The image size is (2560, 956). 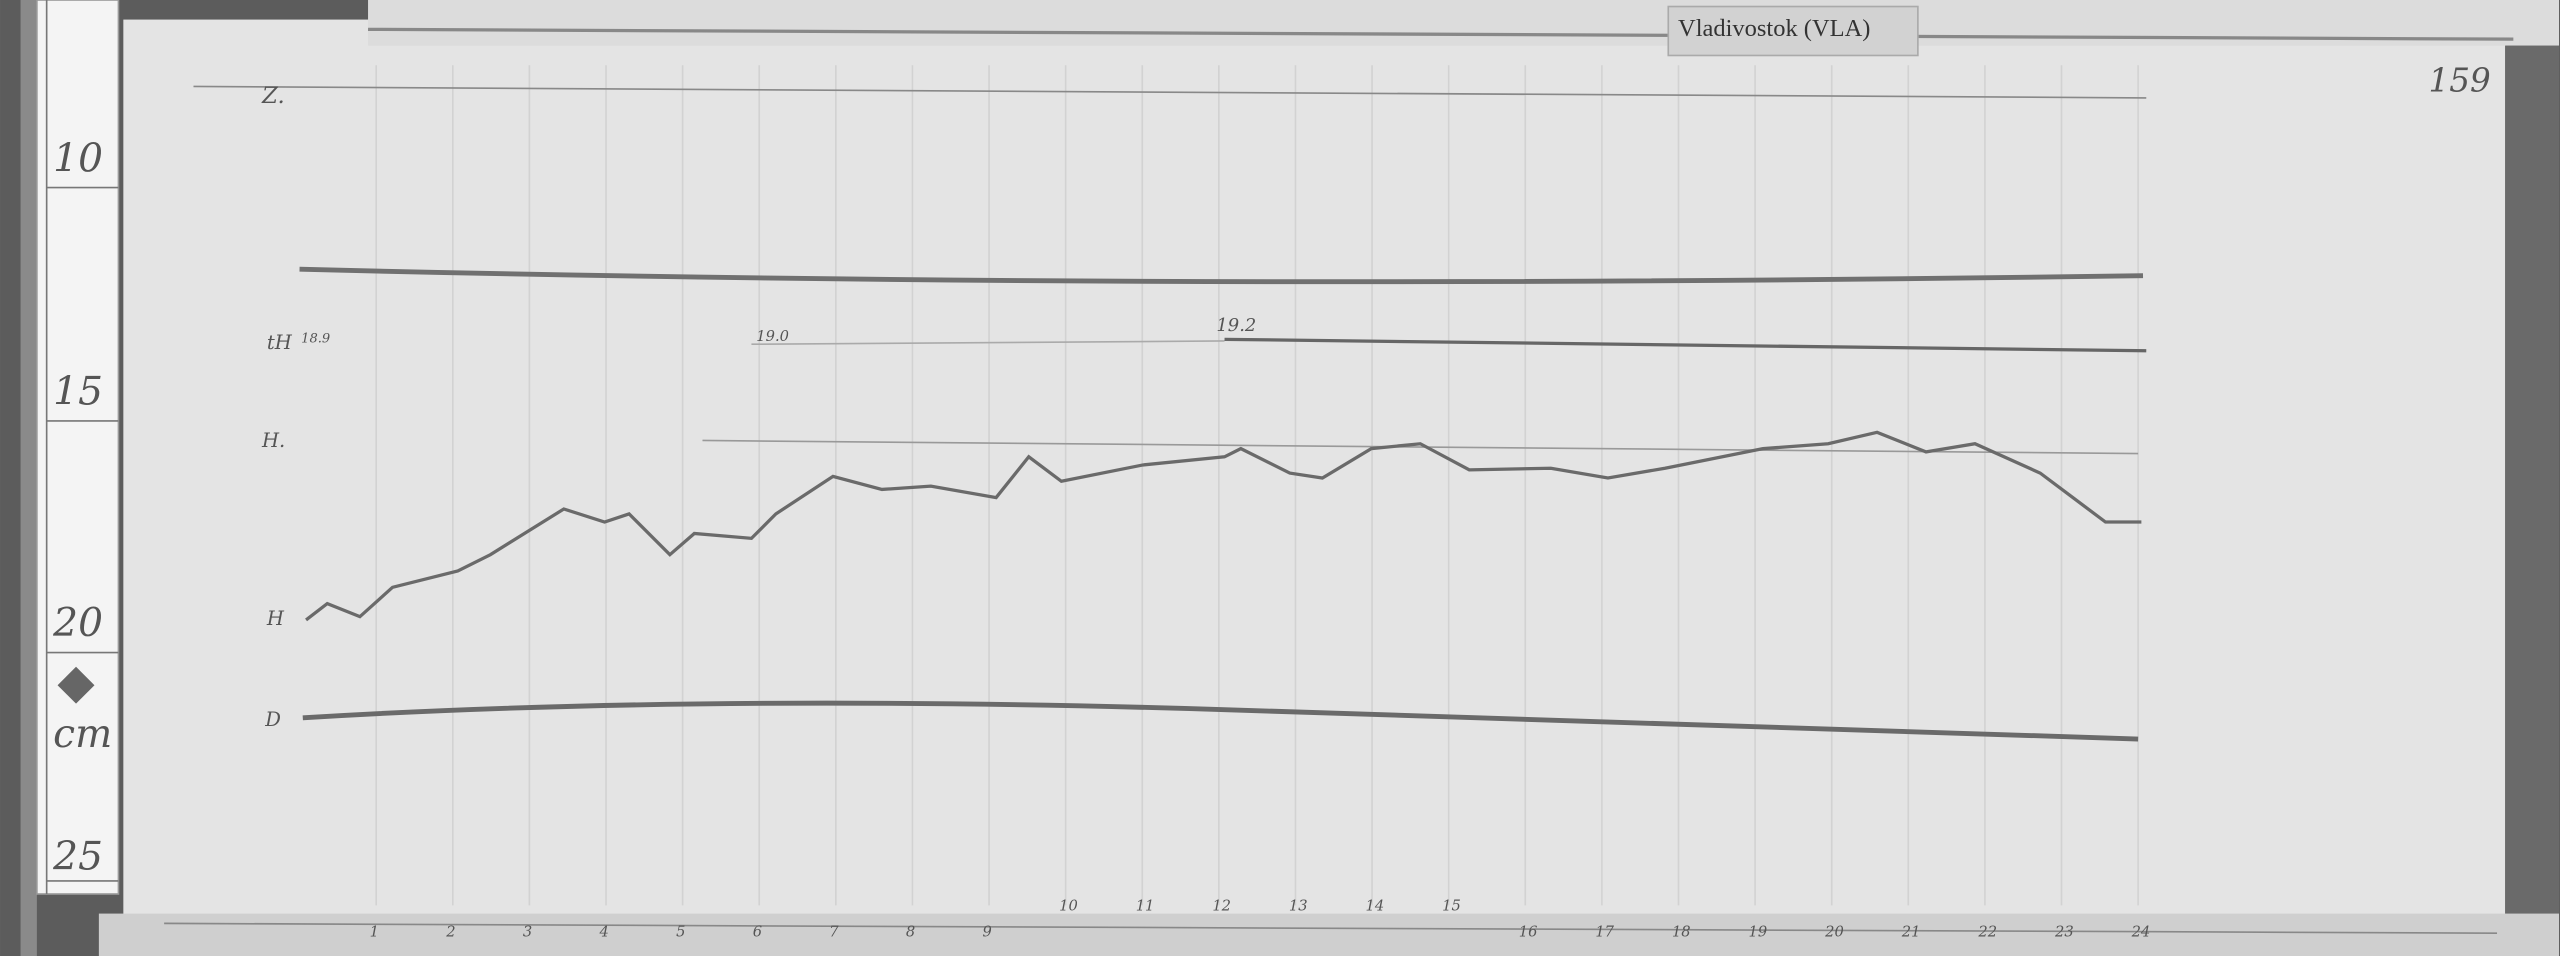 What do you see at coordinates (1911, 931) in the screenshot?
I see `hour-label: 21` at bounding box center [1911, 931].